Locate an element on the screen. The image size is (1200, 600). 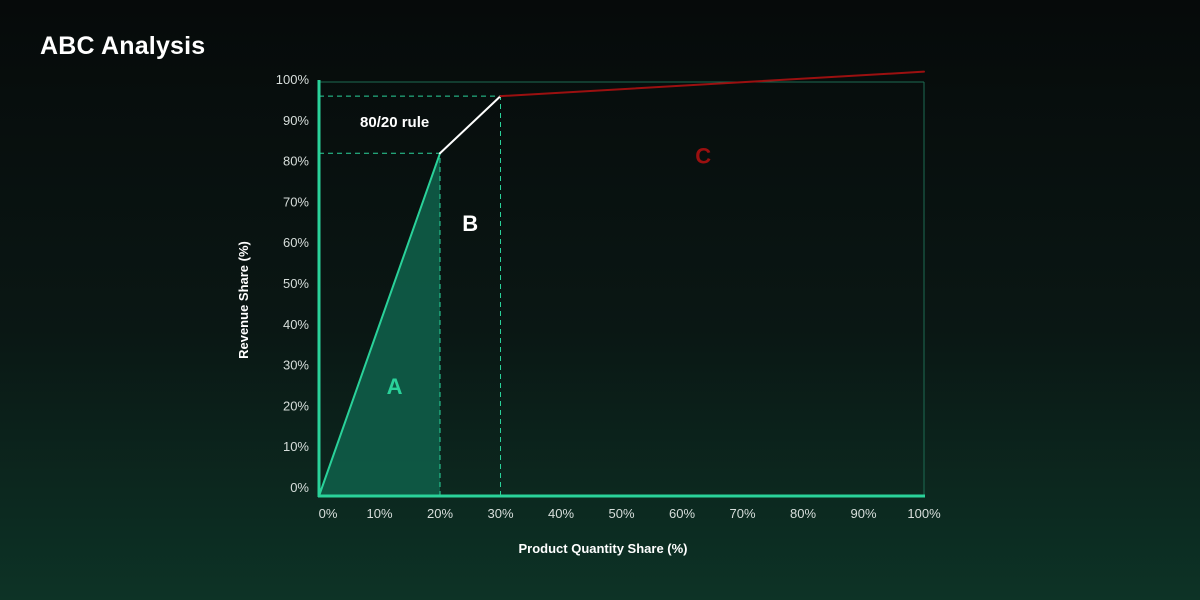
x-tick-label: 40% is located at coordinates (561, 513).